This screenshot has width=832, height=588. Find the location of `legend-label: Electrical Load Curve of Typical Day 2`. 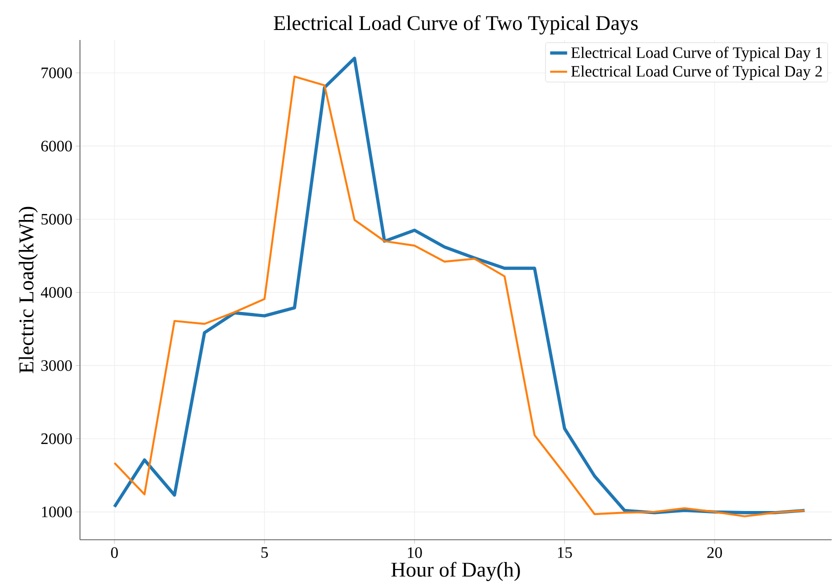

legend-label: Electrical Load Curve of Typical Day 2 is located at coordinates (696, 72).